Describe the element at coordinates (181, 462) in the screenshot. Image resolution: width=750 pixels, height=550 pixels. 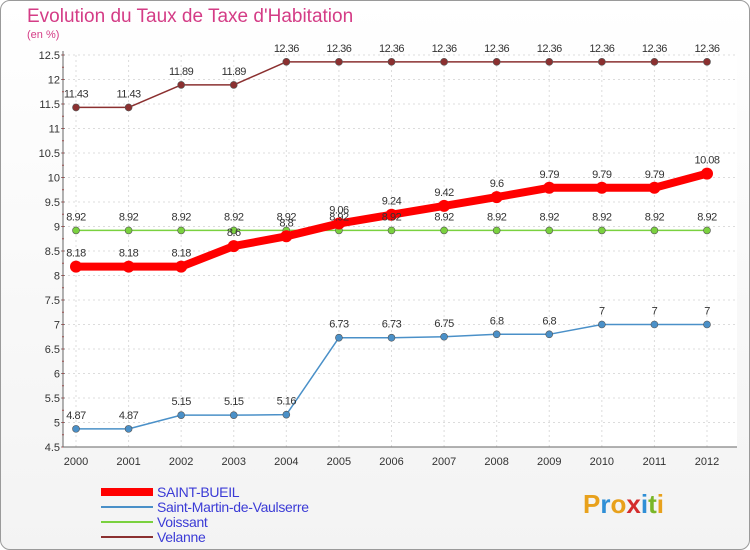
I see `x-tick-label: 2002` at that location.